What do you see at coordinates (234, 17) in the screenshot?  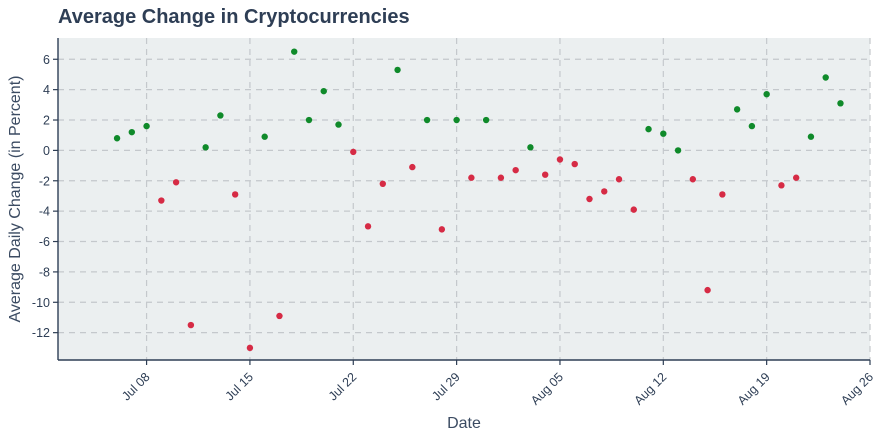 I see `chart-title: Average Change in Cryptocurrencies` at bounding box center [234, 17].